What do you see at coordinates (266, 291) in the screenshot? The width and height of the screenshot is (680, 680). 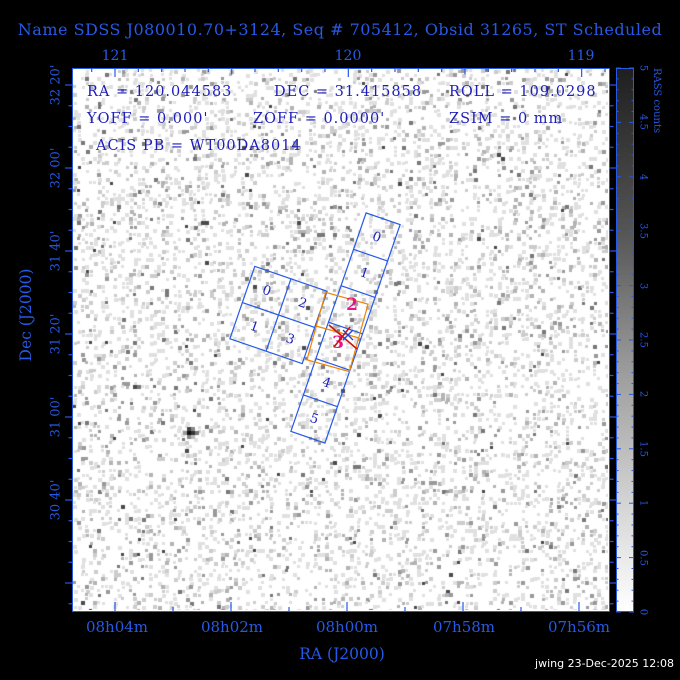 I see `acis-i-chip-label: 0` at bounding box center [266, 291].